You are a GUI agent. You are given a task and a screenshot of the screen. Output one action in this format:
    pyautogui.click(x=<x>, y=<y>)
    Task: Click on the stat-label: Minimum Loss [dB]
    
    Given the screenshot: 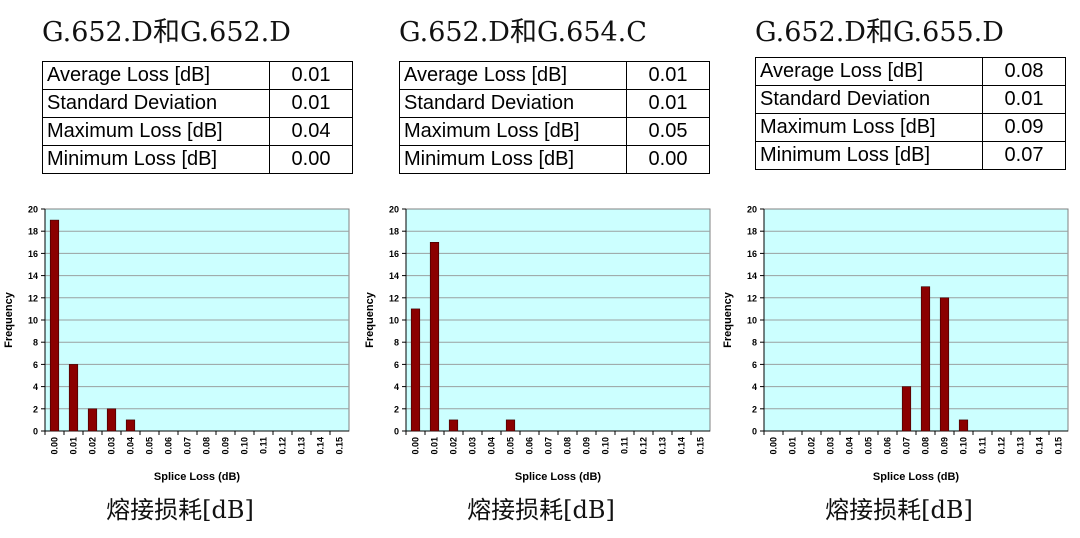 What is the action you would take?
    pyautogui.click(x=156, y=159)
    